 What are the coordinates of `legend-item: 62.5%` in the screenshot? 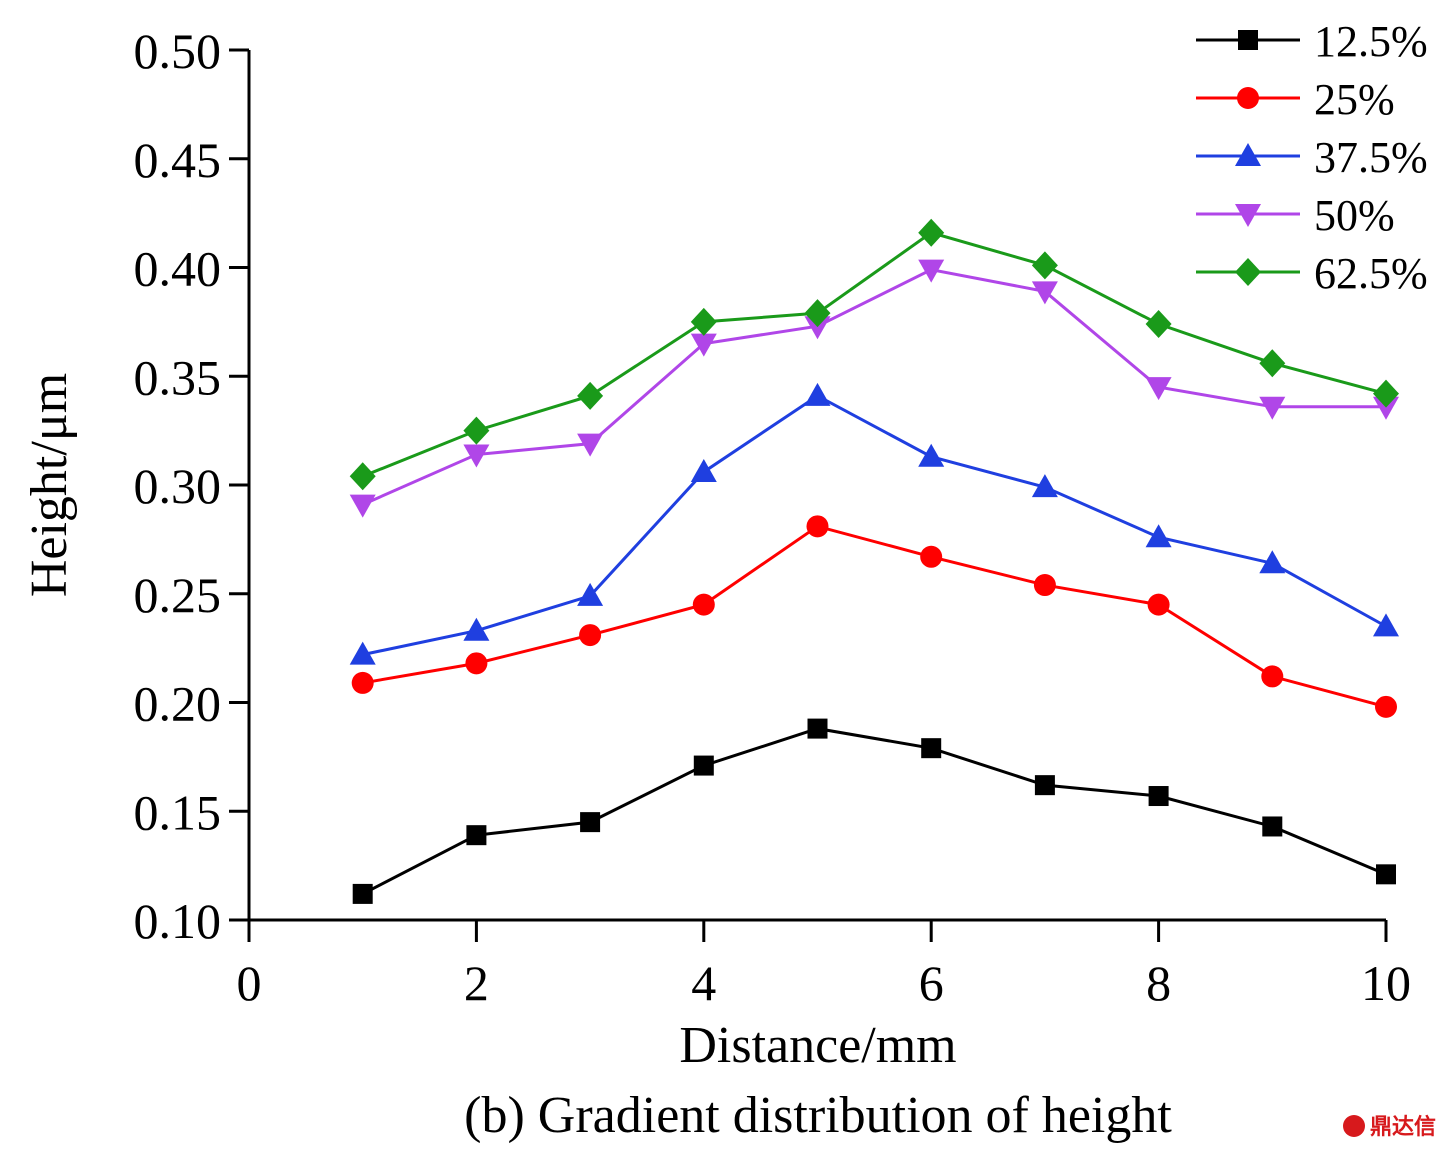 It's located at (1312, 273).